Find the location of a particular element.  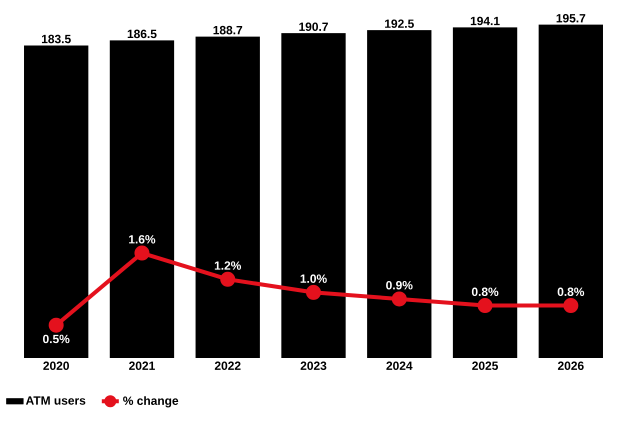

data-label: 188.7 is located at coordinates (228, 30).